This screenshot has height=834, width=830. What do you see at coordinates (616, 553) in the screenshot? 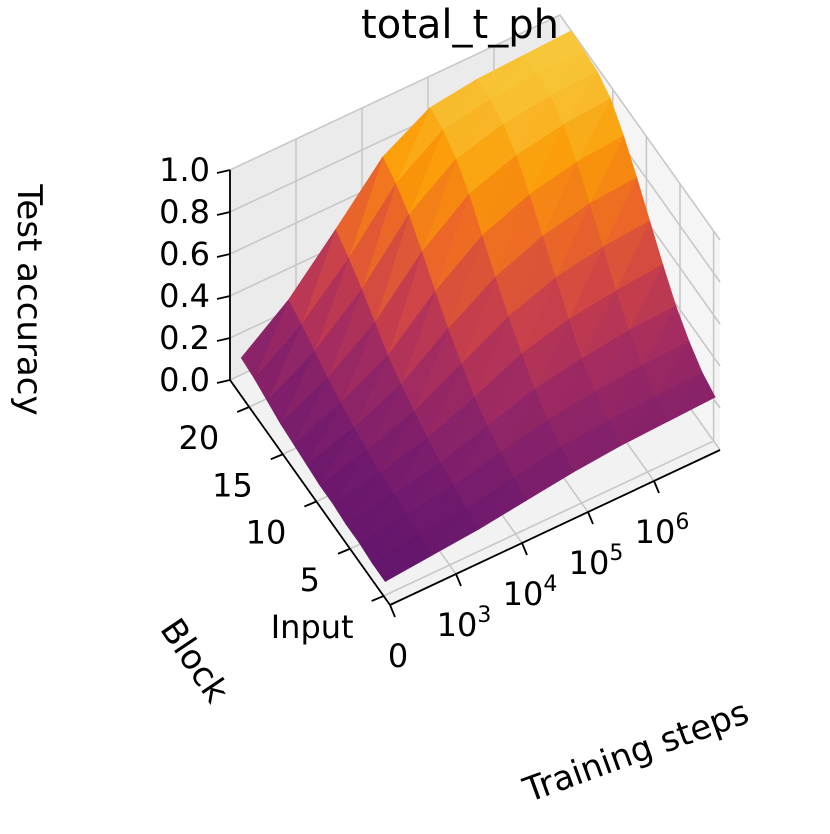
I see `tick-exponent: 5` at bounding box center [616, 553].